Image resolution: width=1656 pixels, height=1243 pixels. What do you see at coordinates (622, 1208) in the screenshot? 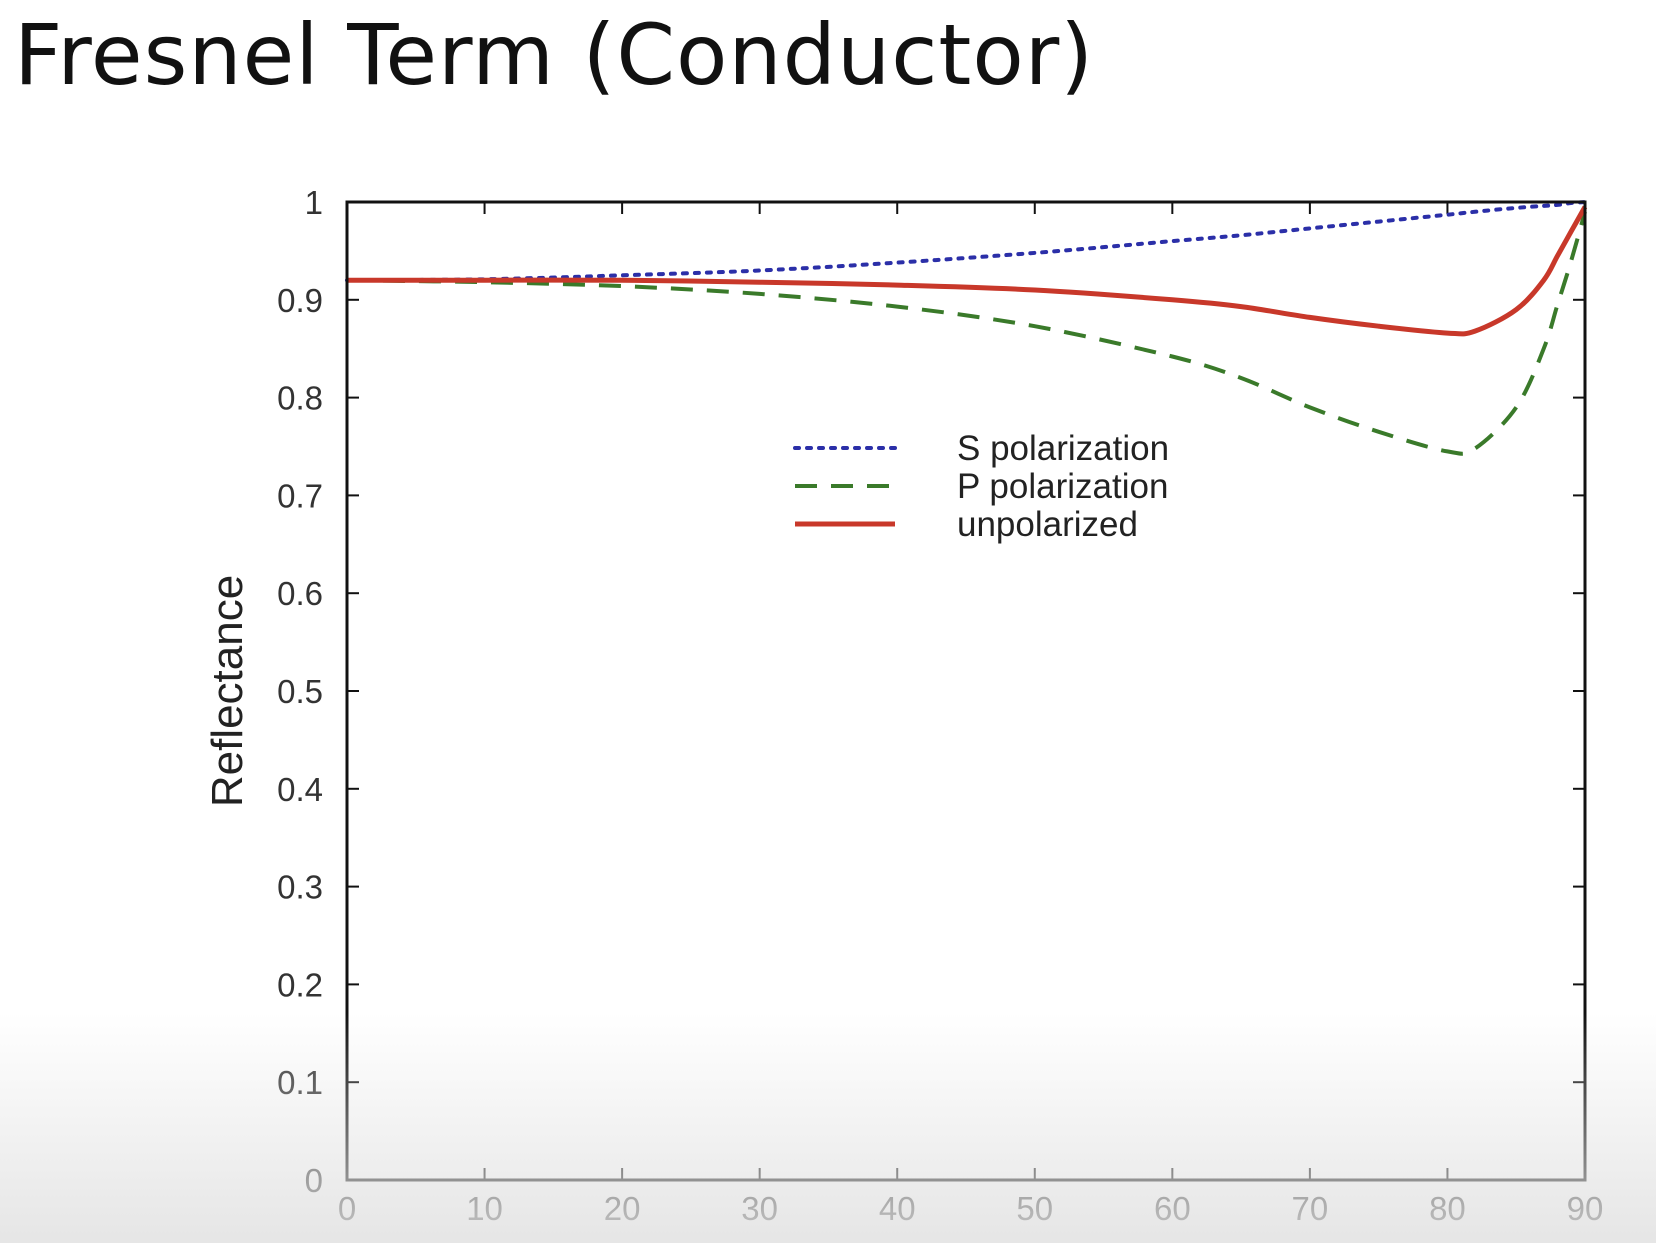
I see `x-tick-label: 20` at bounding box center [622, 1208].